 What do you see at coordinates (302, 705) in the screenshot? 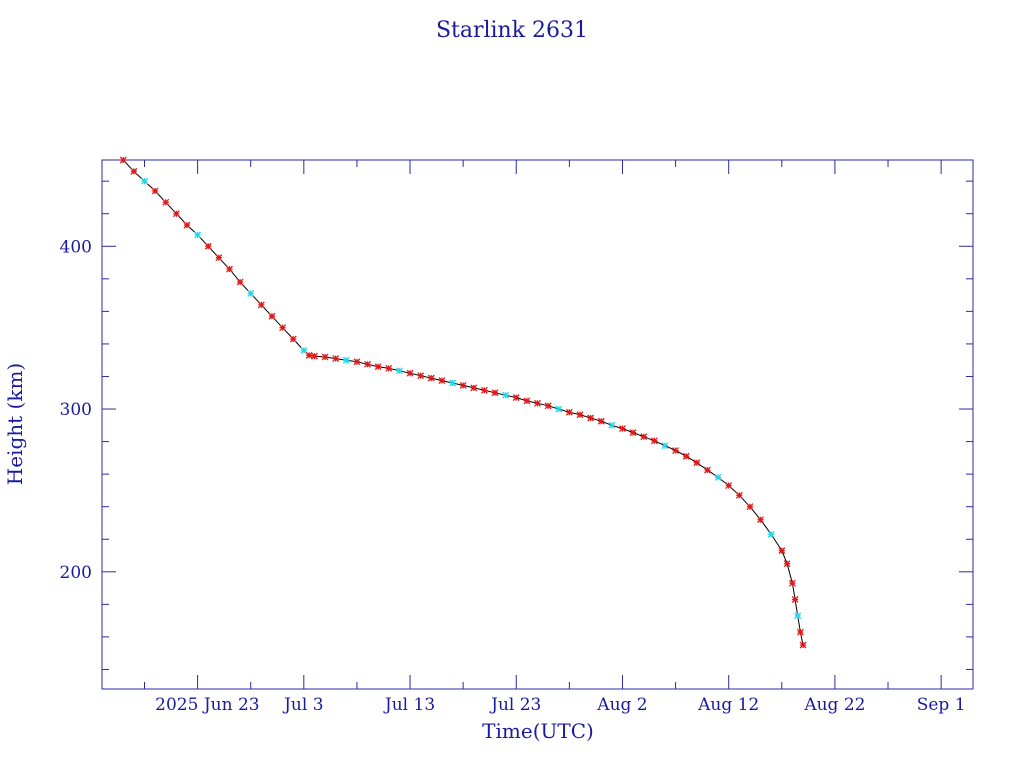
I see `x-tick-label: Jul 3` at bounding box center [302, 705].